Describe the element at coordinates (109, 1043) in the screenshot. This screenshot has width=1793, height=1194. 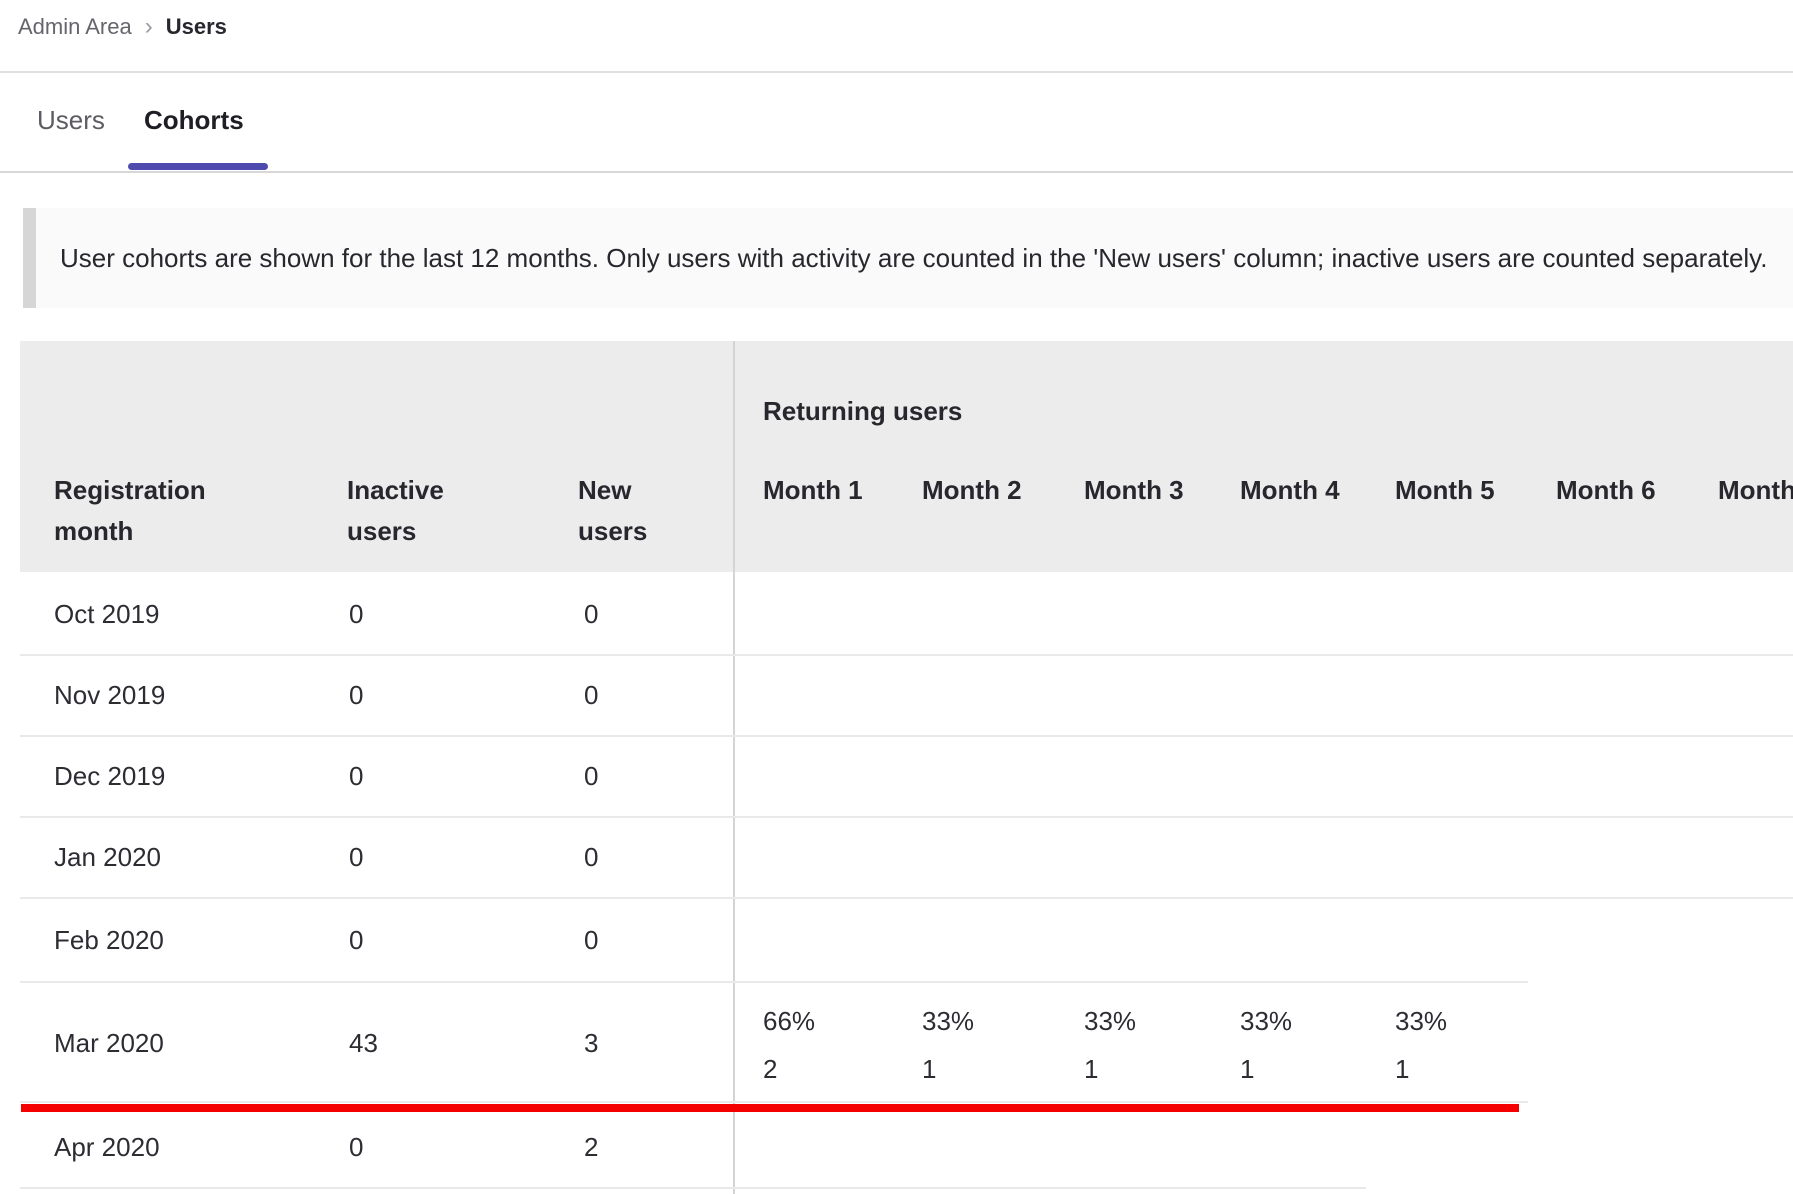
I see `table-row-month-label: Mar 2020` at that location.